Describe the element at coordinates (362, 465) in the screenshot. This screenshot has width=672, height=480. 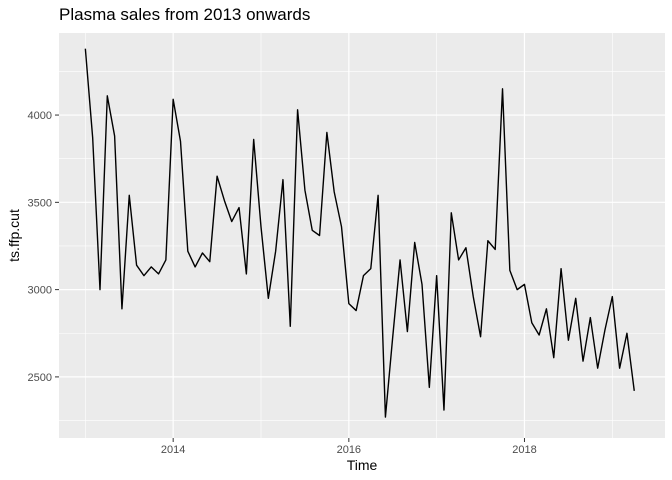
I see `x-axis-title: Time` at that location.